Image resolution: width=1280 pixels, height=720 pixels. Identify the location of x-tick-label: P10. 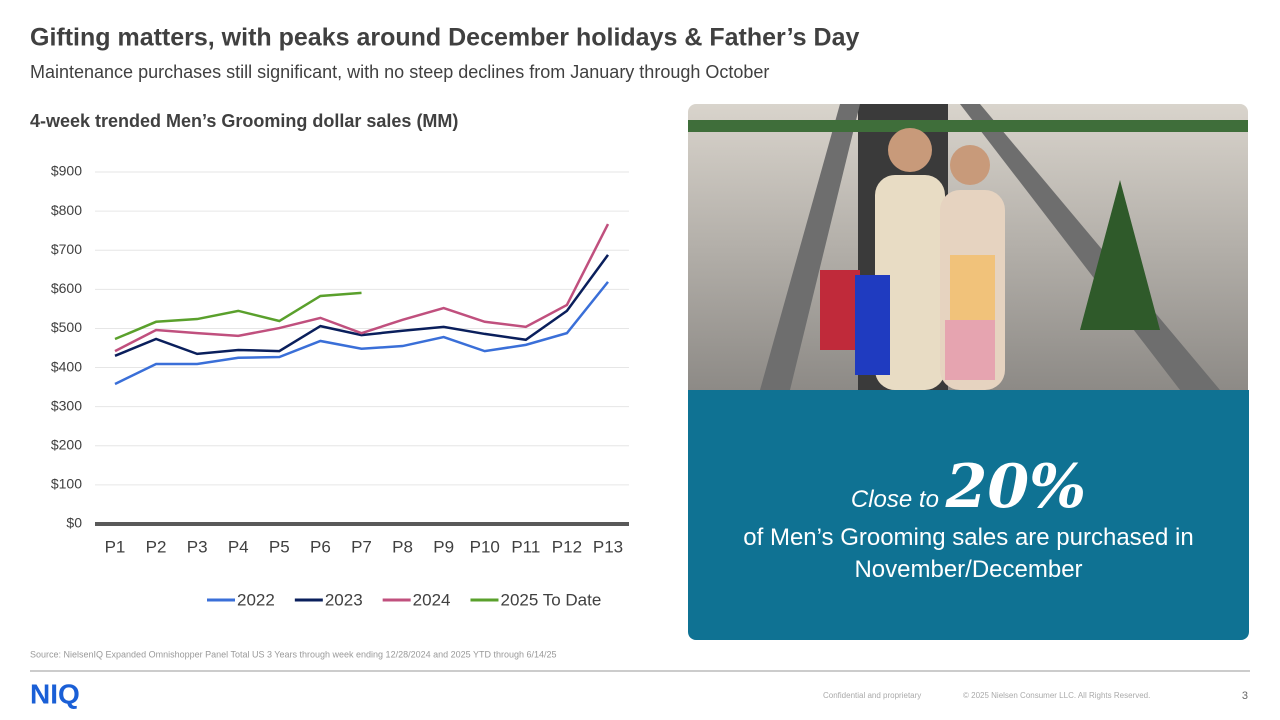
(485, 546).